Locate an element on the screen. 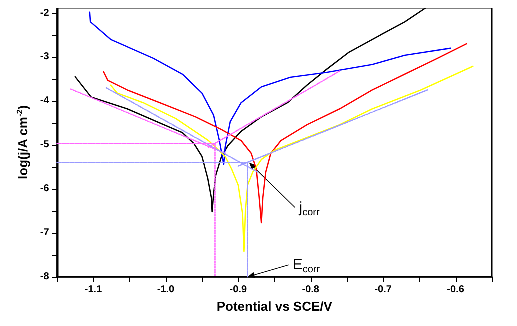  y-tick-label: -2 is located at coordinates (45, 13).